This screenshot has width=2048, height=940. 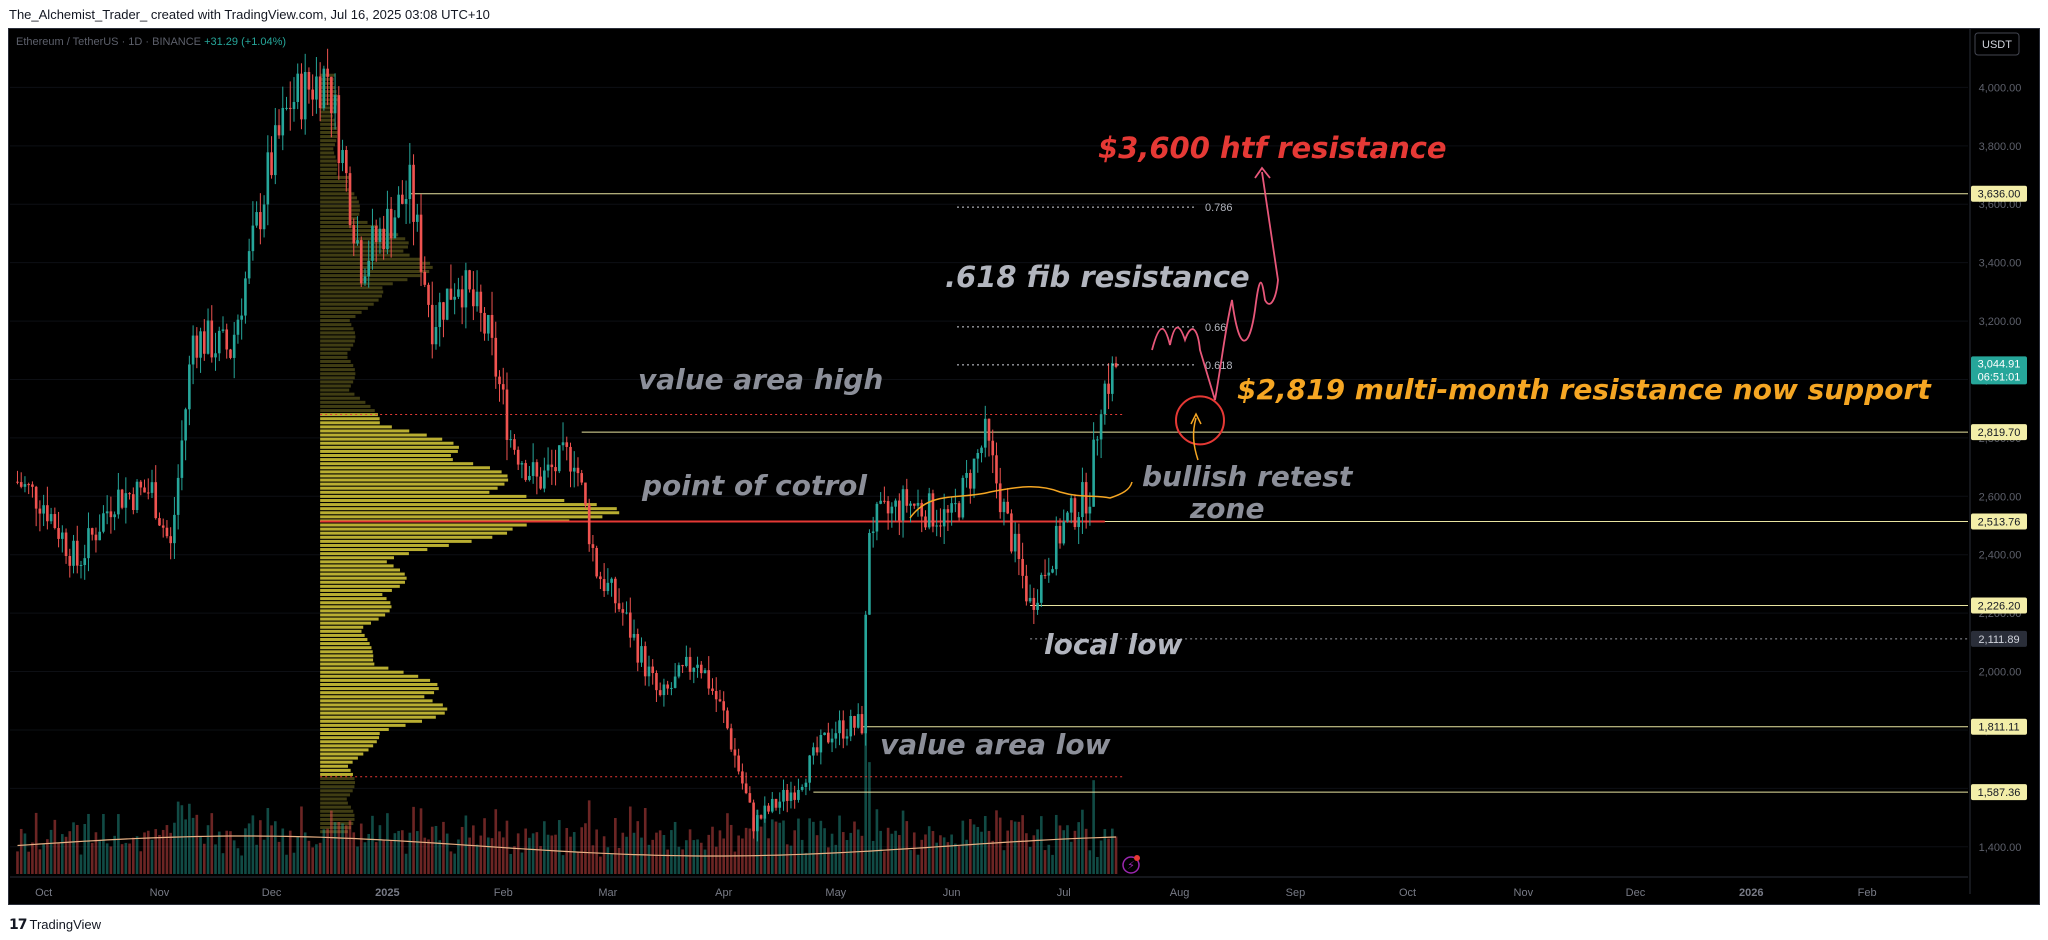 I want to click on tradingview-logo: 17 TradingView, so click(x=55, y=925).